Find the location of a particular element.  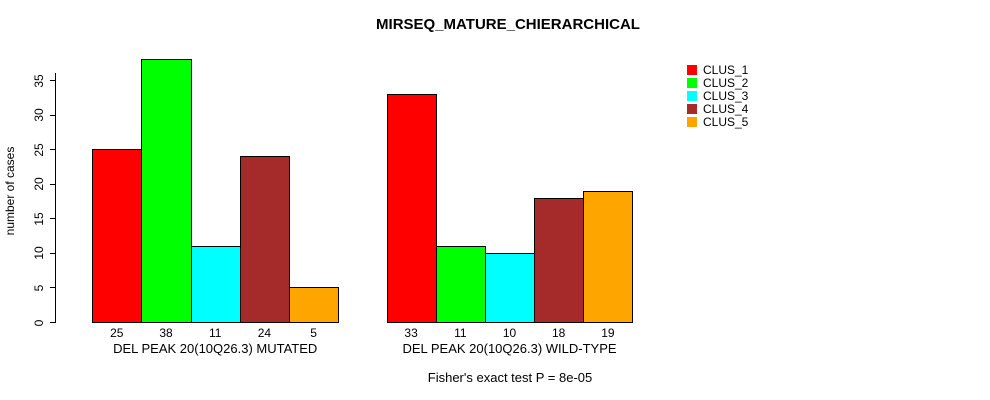

bar-value-label: 10 is located at coordinates (509, 333).